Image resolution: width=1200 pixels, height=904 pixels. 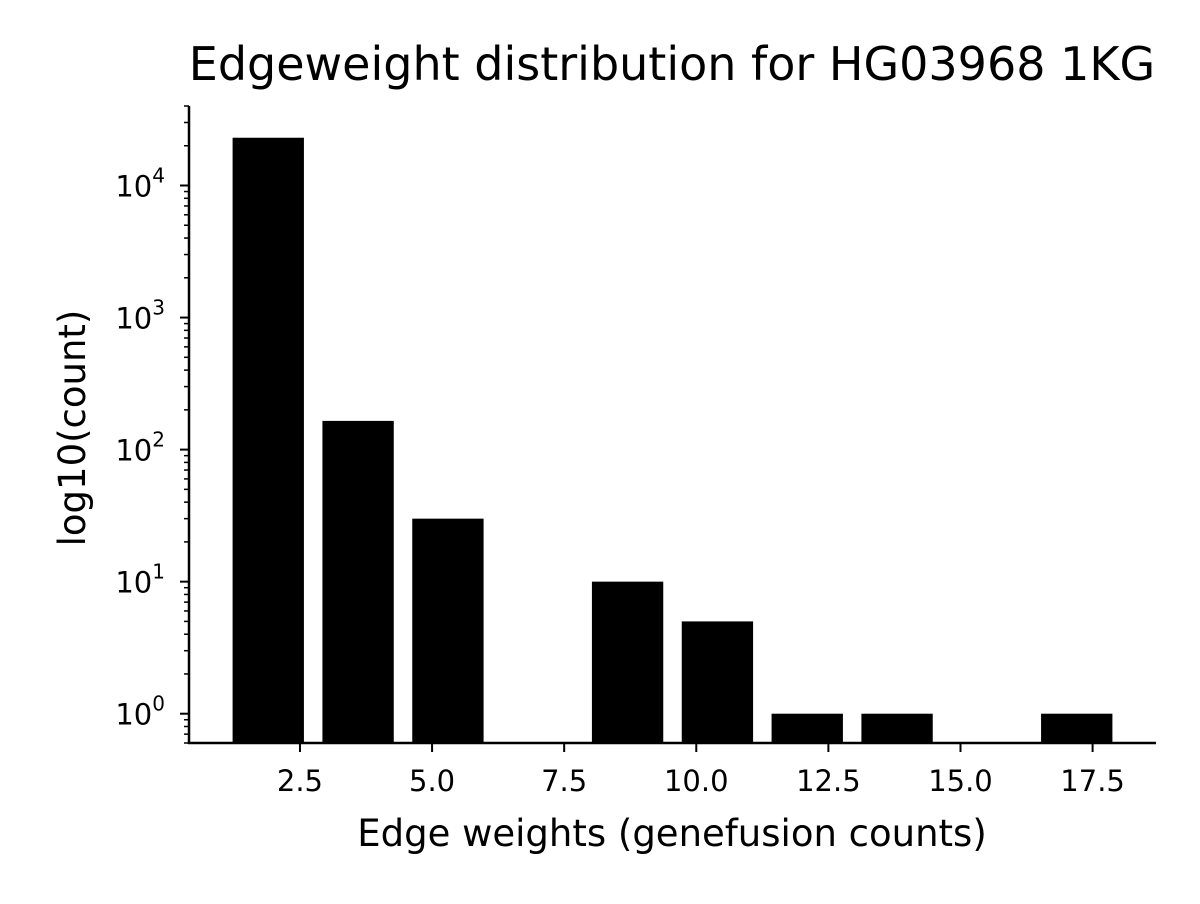 I want to click on x-axis-label: Edge weights (genefusion counts), so click(x=672, y=833).